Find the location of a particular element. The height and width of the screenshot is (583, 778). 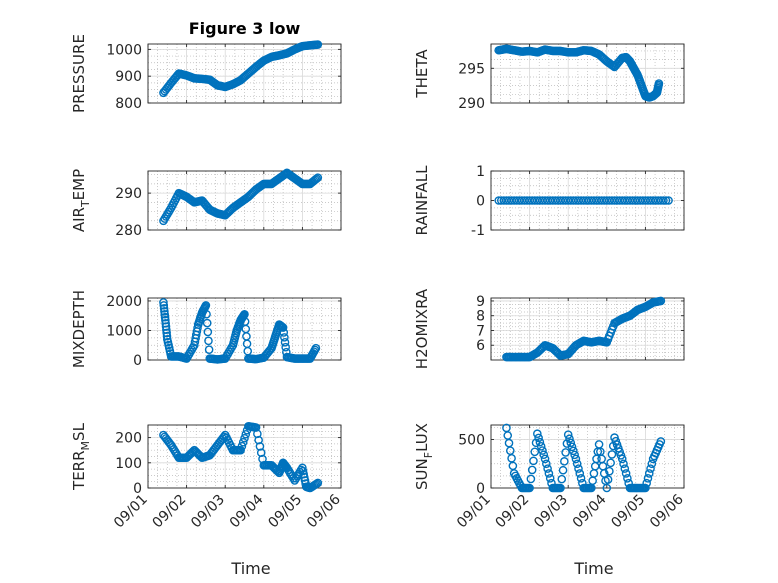

series-mixdepth is located at coordinates (240, 331).